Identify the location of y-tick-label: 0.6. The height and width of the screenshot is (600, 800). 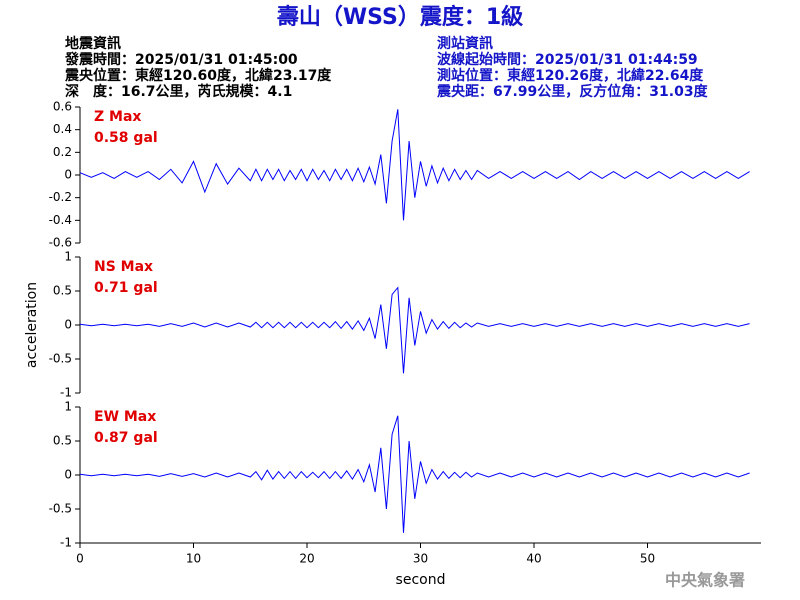
(62, 107).